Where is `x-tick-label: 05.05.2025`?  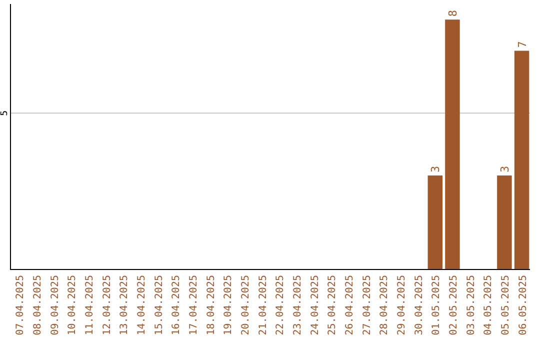 x-tick-label: 05.05.2025 is located at coordinates (506, 305).